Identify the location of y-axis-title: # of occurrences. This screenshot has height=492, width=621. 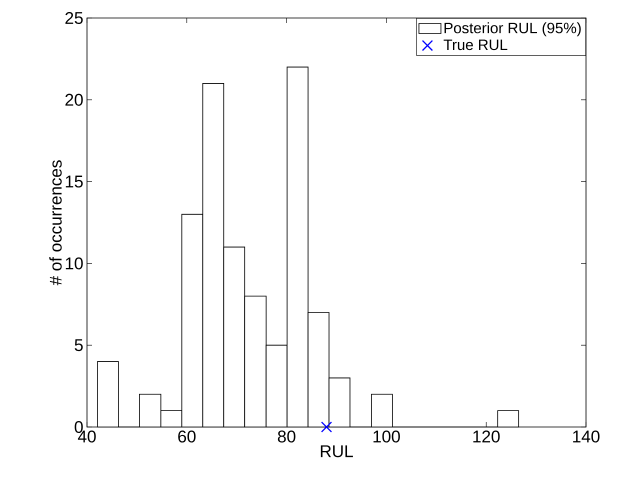
(55, 223).